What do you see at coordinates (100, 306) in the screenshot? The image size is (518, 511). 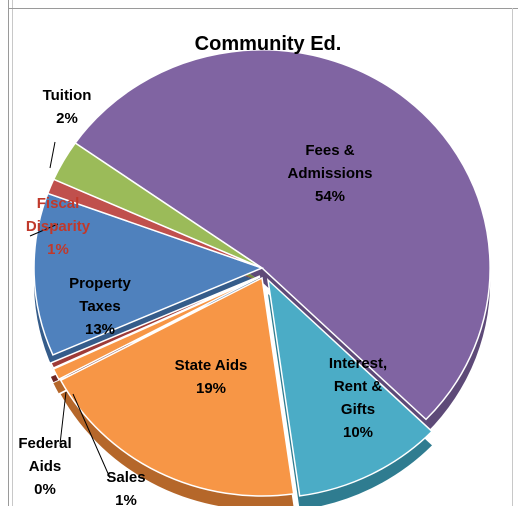 I see `slice-label-property-taxes: Property Taxes 13%` at bounding box center [100, 306].